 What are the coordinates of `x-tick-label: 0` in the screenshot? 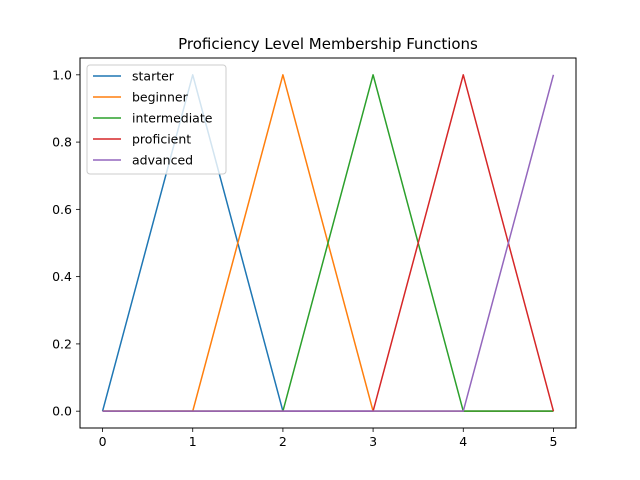 It's located at (103, 441).